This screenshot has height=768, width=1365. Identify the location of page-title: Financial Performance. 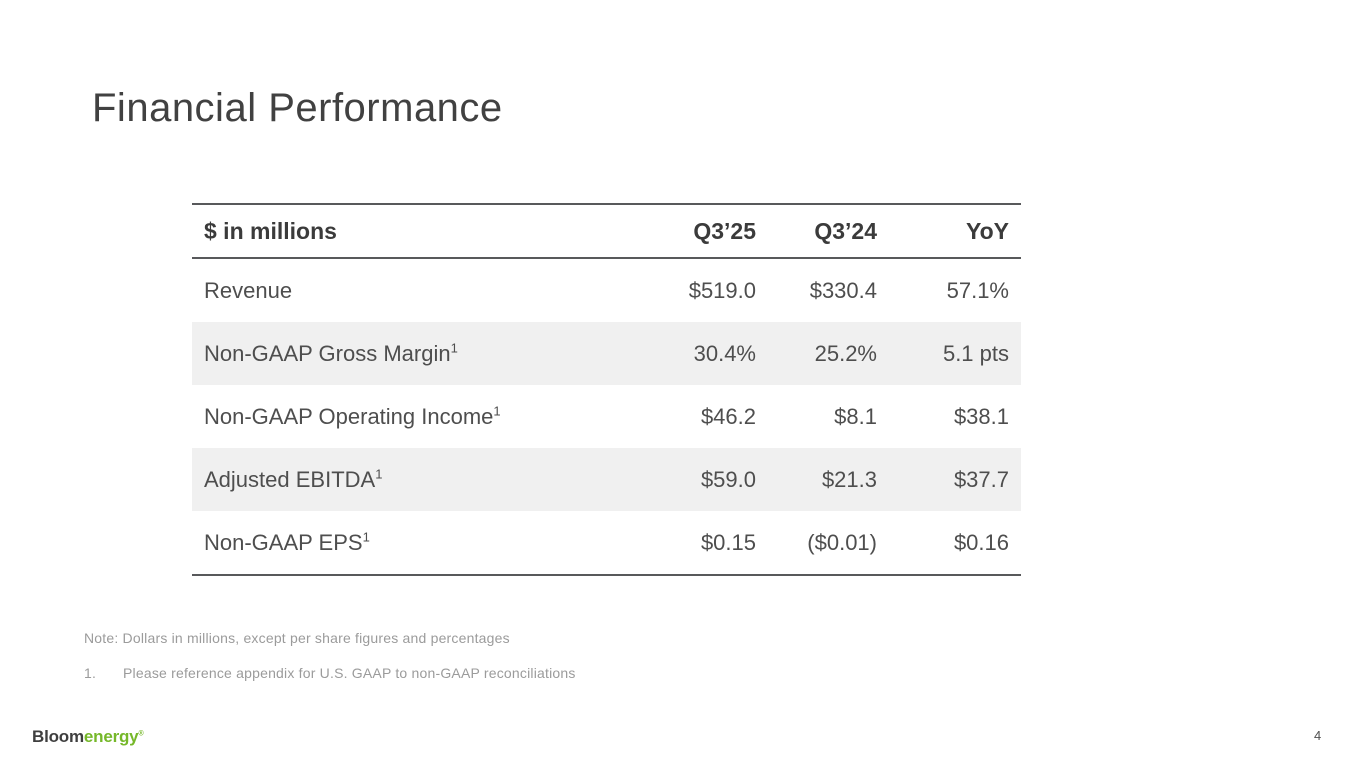
(297, 108).